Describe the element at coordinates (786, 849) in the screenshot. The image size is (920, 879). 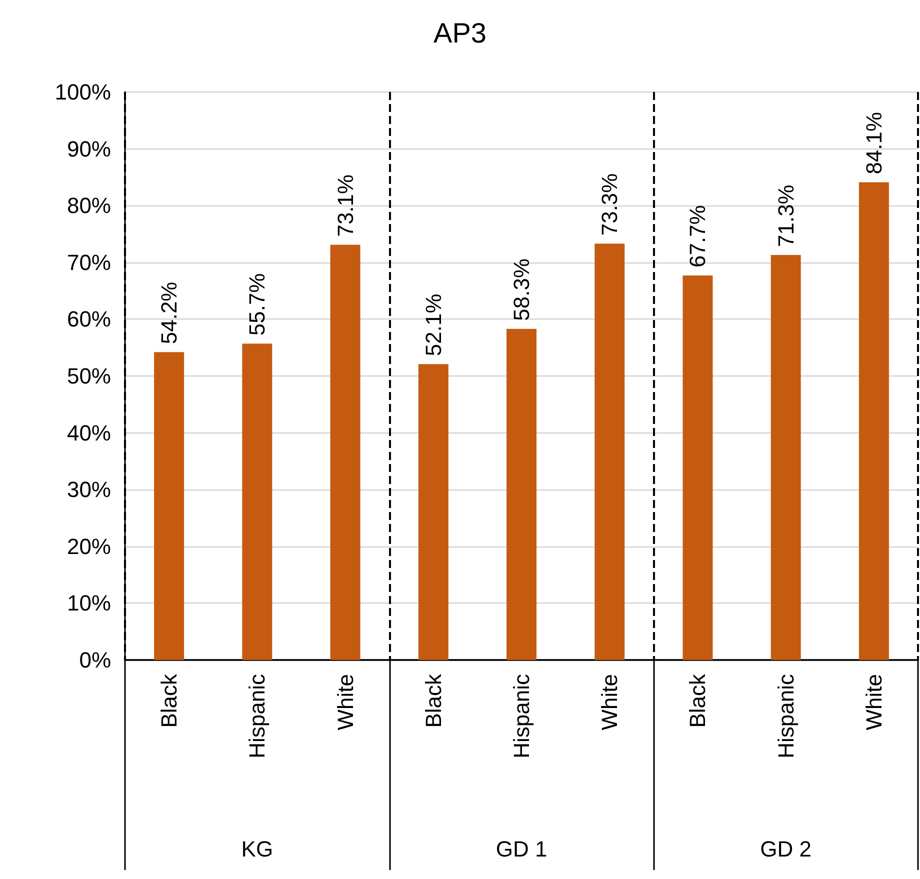
I see `text: GD 2` at that location.